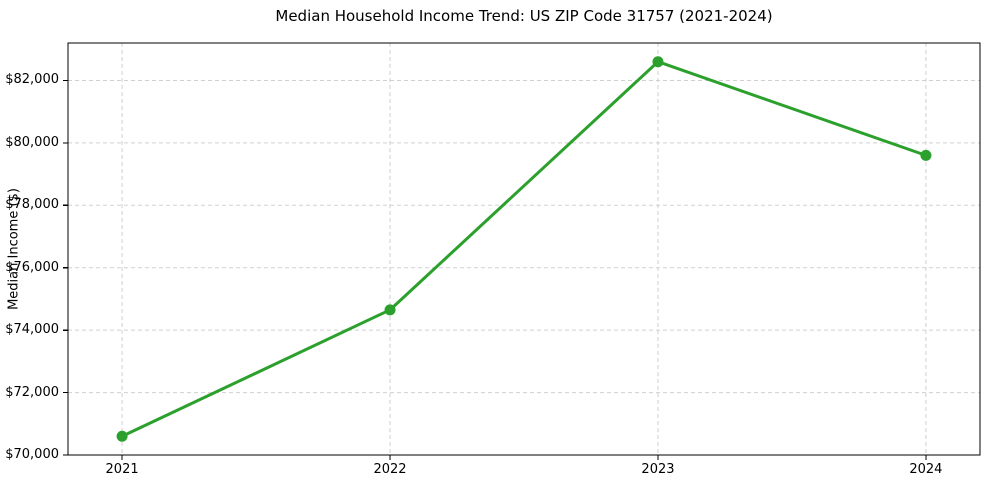 This screenshot has height=490, width=989. I want to click on x-tick-label: 2021, so click(122, 469).